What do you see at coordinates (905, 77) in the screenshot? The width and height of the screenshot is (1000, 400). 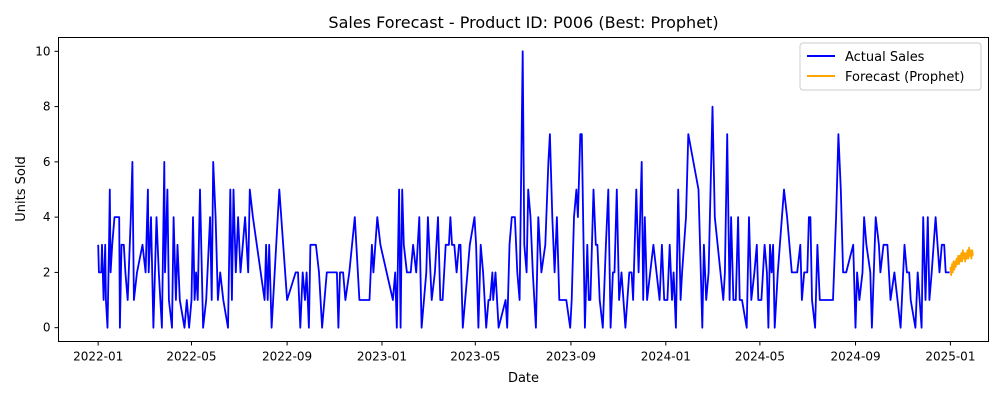 I see `legend-label-forecast: Forecast (Prophet)` at bounding box center [905, 77].